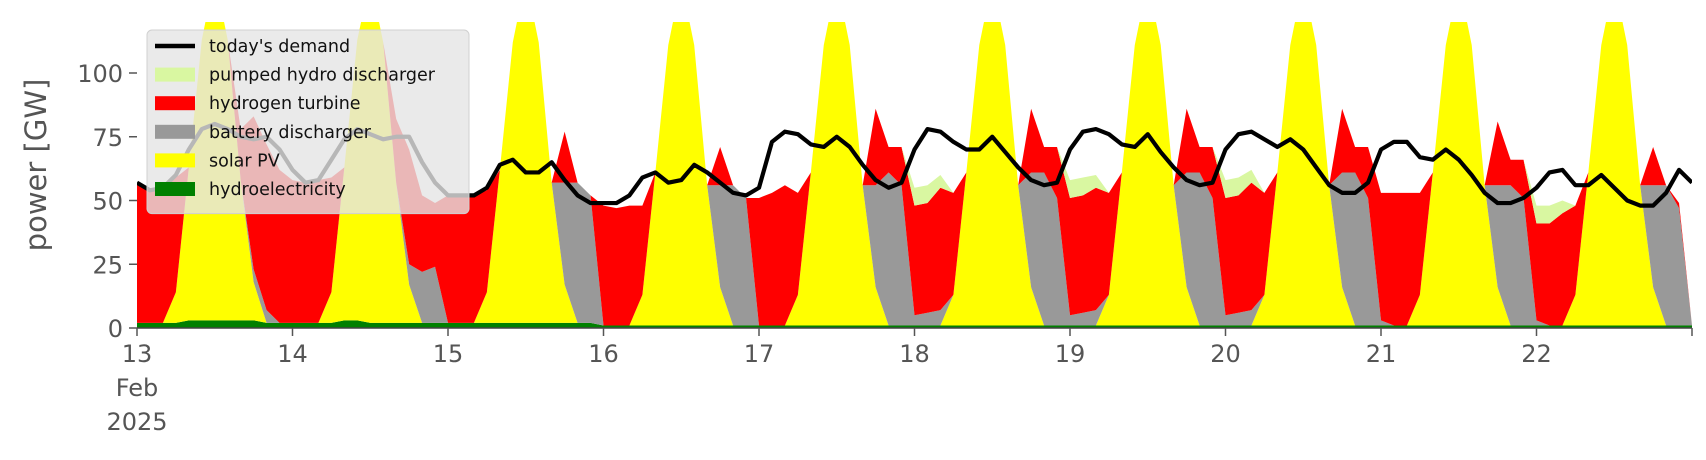 Image resolution: width=1706 pixels, height=460 pixels. Describe the element at coordinates (322, 76) in the screenshot. I see `legend-label-pumped-hydro-discharger: pumped hydro discharger` at that location.